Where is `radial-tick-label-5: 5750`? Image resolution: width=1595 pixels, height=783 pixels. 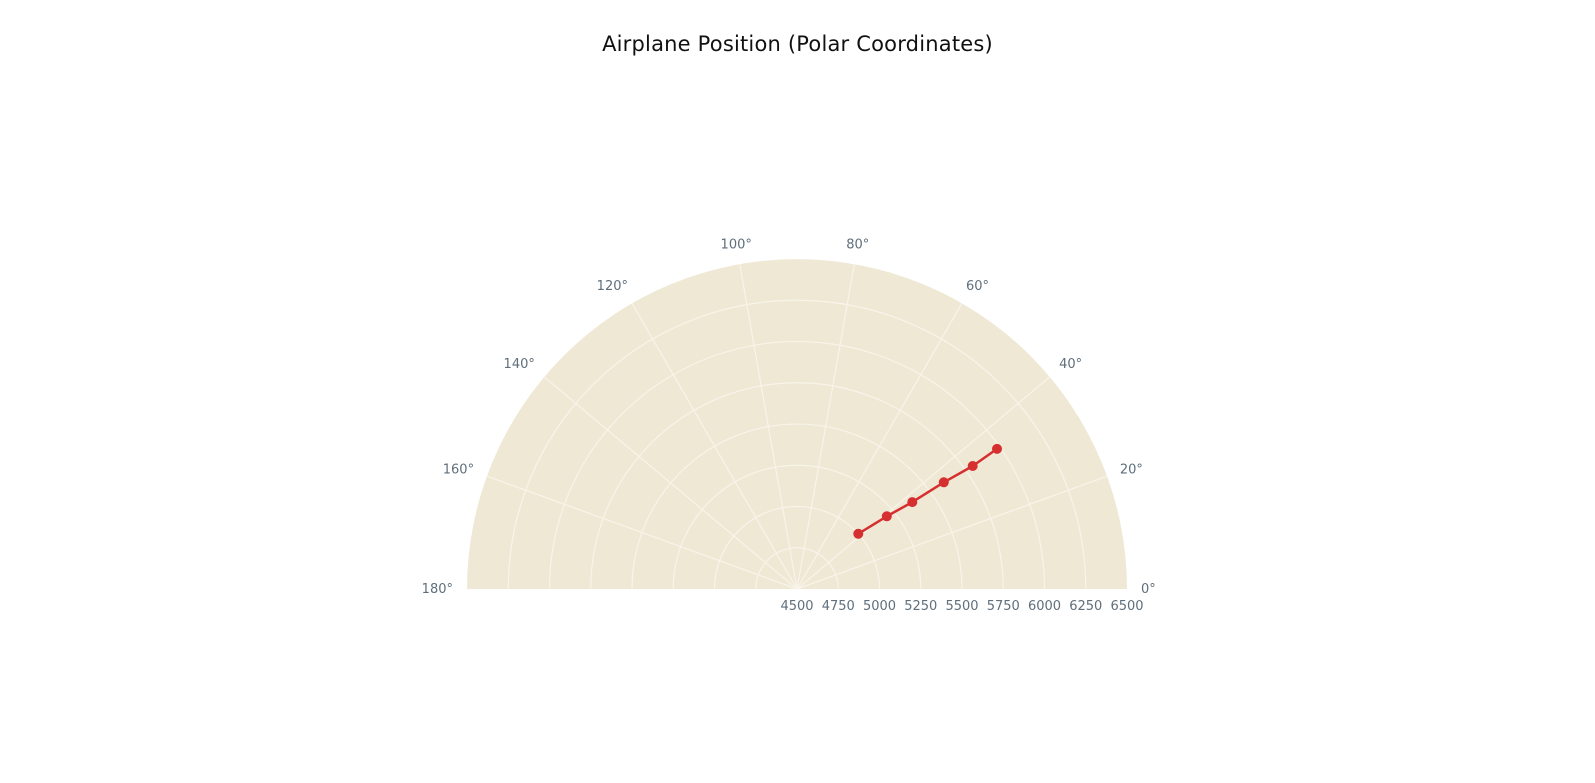
radial-tick-label-5: 5750 is located at coordinates (1003, 606).